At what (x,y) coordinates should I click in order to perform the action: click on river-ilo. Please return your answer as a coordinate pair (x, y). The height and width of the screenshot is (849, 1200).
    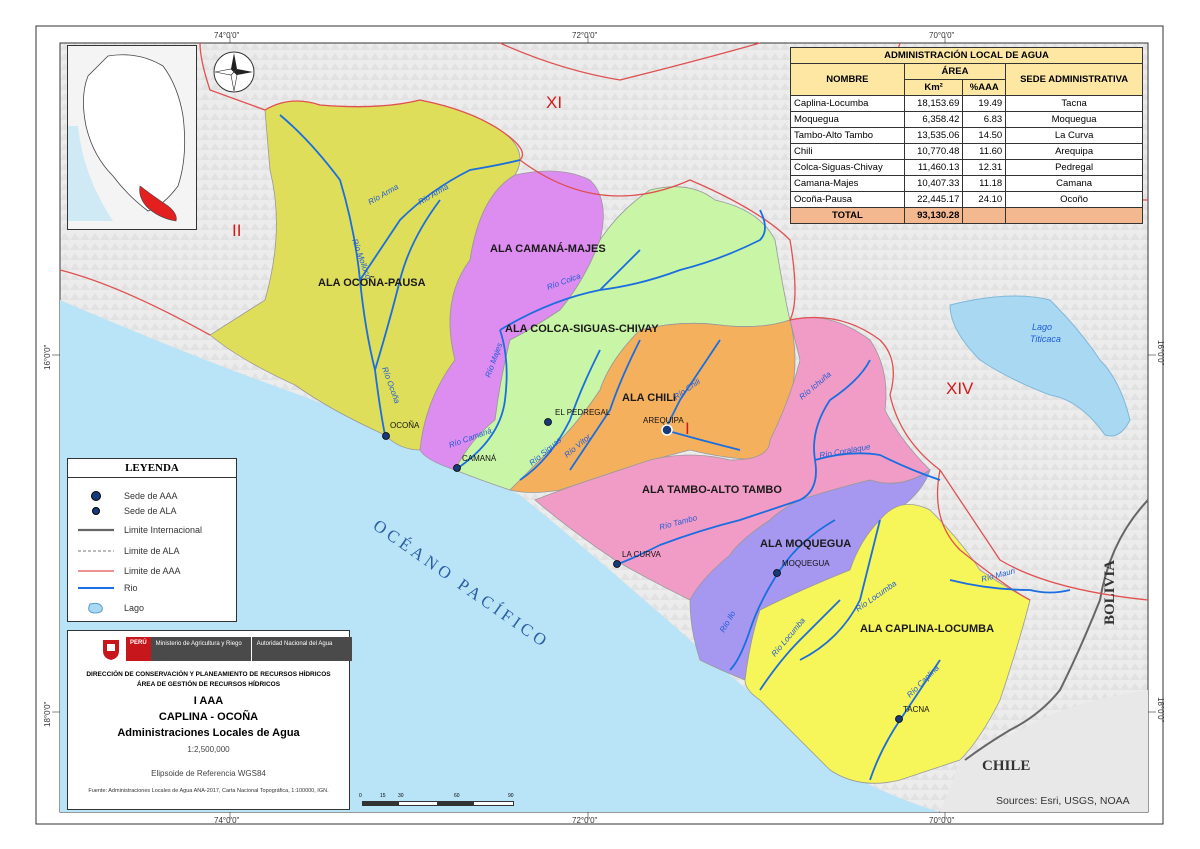
    Looking at the image, I should click on (782, 595).